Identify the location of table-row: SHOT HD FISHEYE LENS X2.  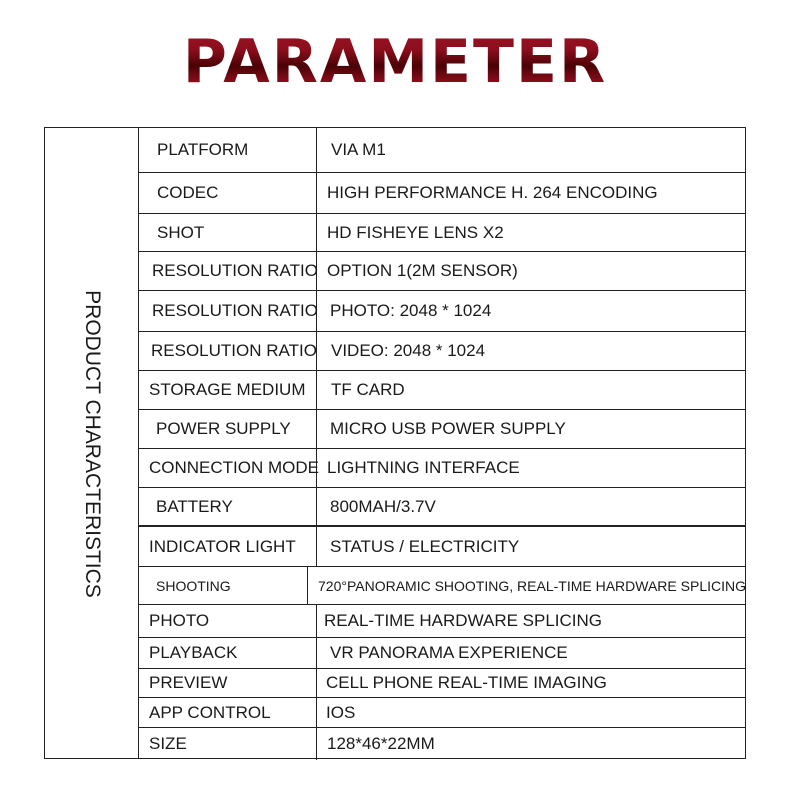
(442, 233).